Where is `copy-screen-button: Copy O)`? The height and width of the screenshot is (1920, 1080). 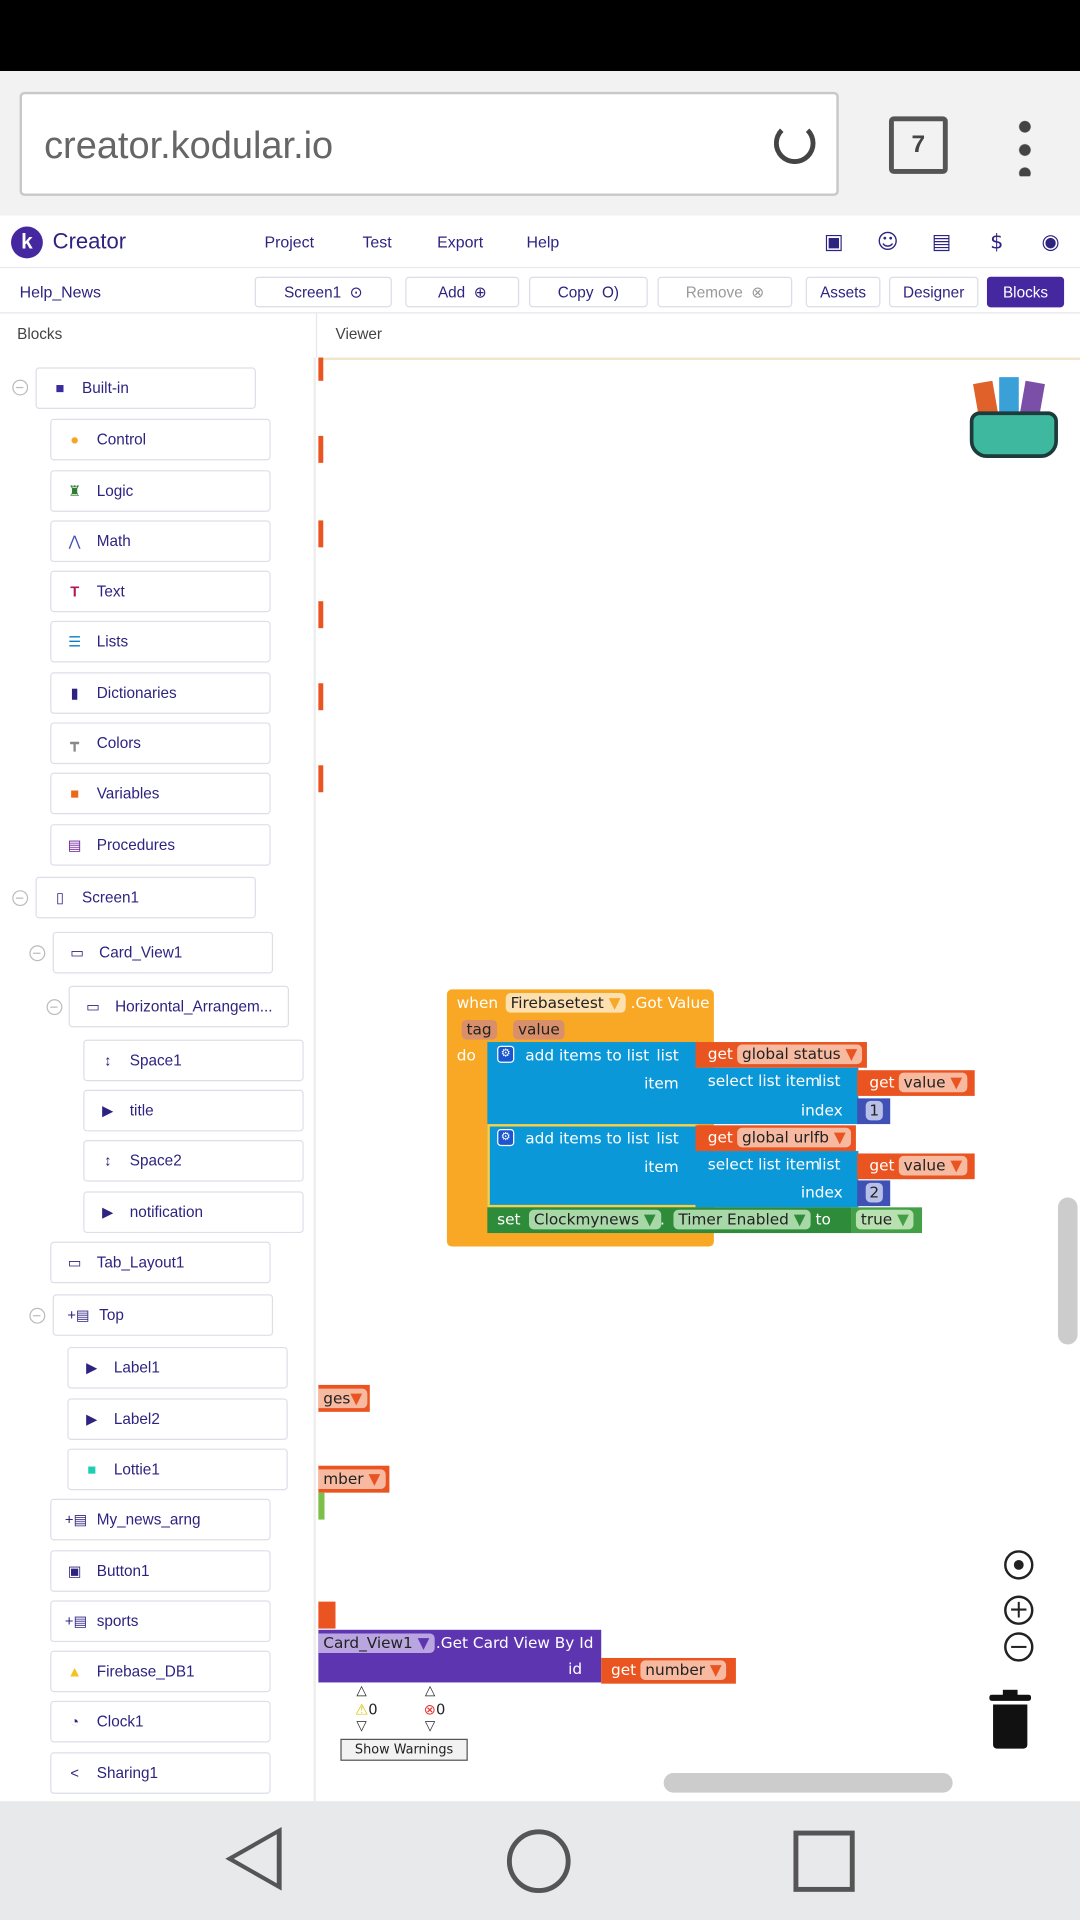 copy-screen-button: Copy O) is located at coordinates (588, 292).